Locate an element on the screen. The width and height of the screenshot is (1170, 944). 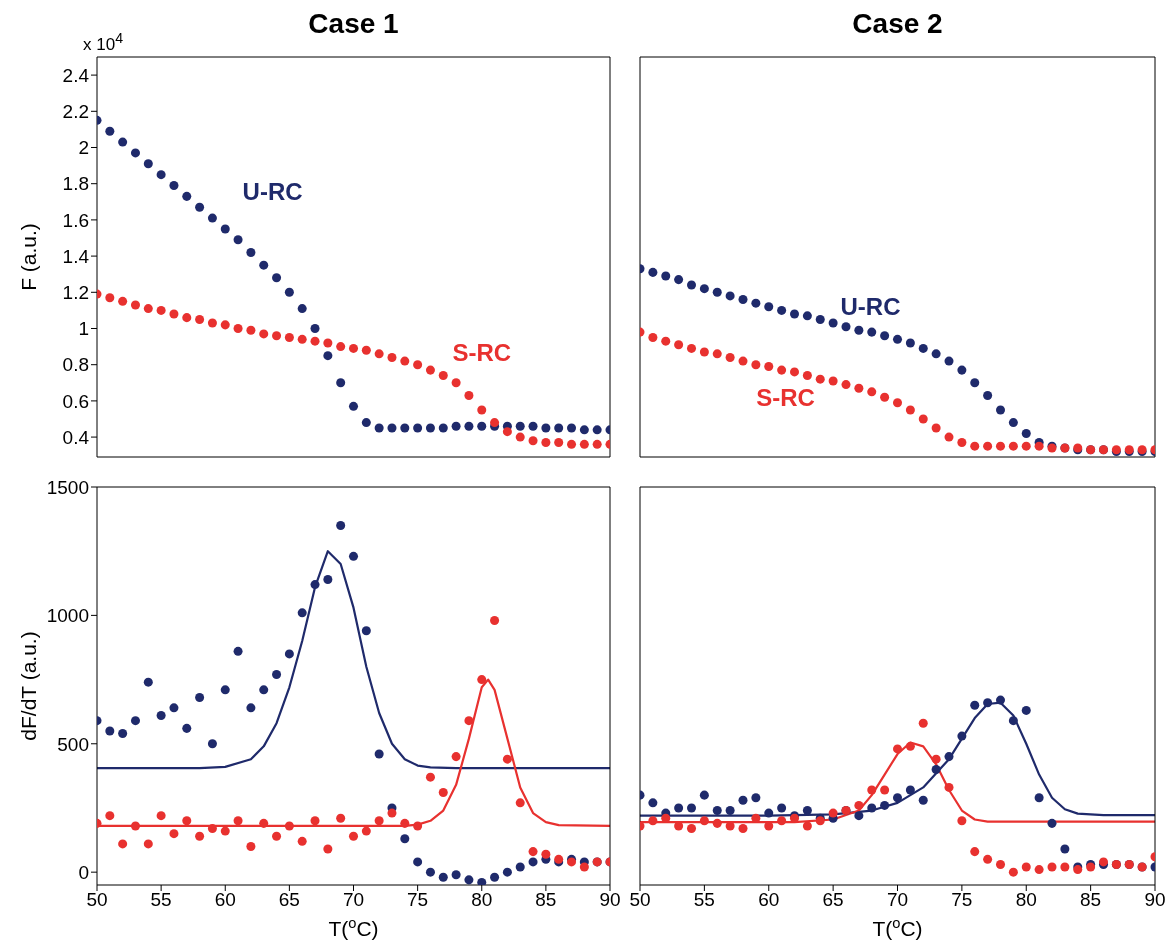
text: x 10$^{4}$ is located at coordinates (103, 42).